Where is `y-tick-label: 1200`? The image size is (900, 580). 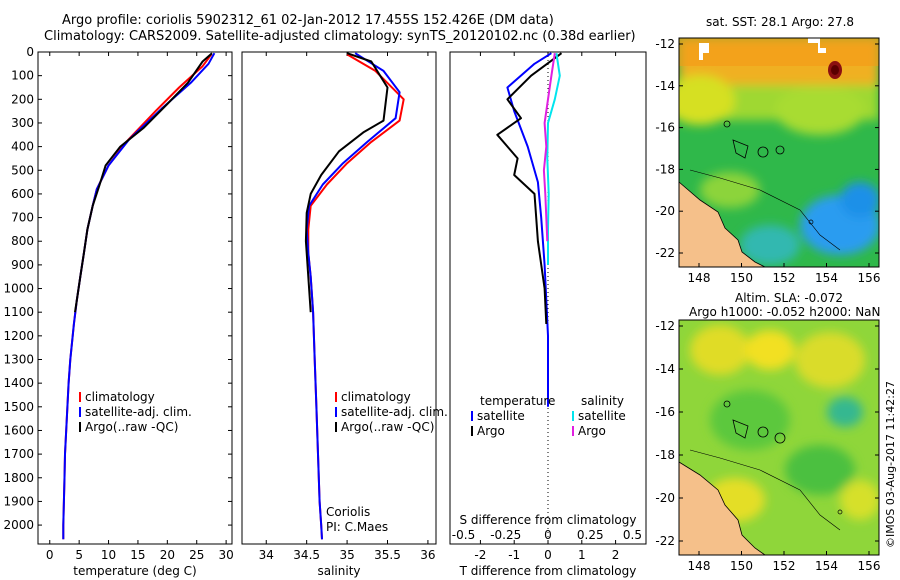 y-tick-label: 1200 is located at coordinates (18, 336).